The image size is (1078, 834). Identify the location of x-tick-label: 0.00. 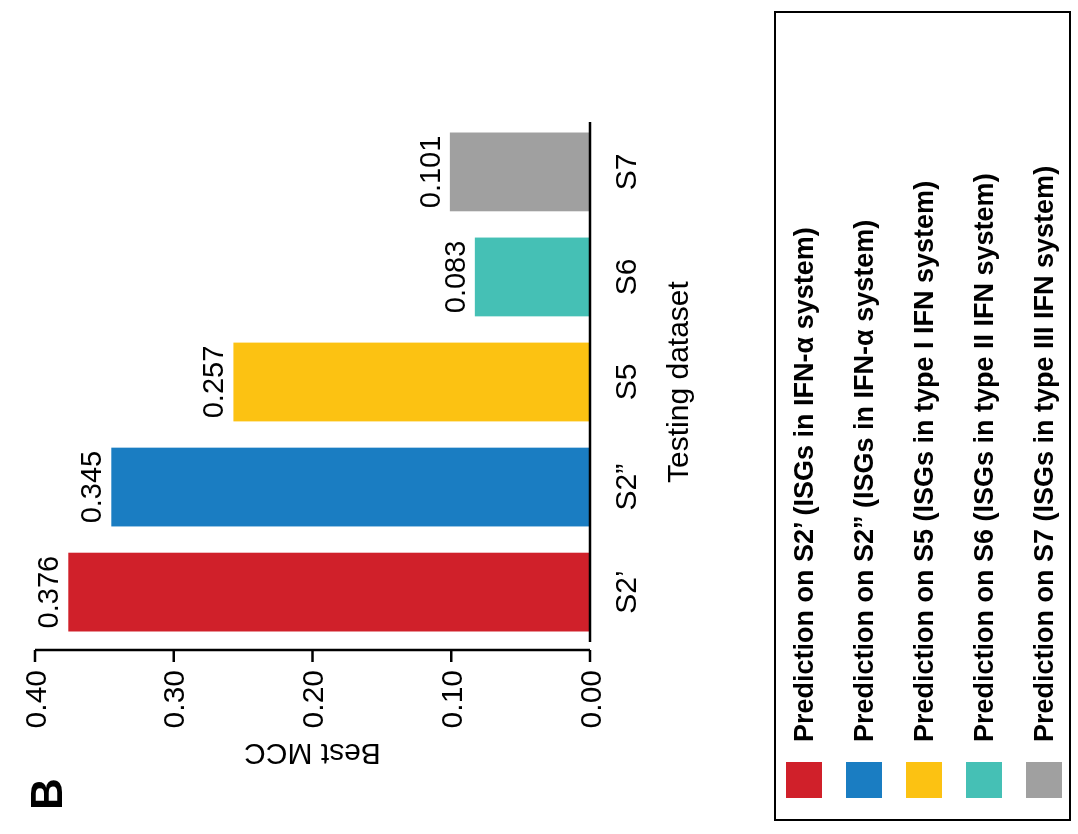
(590, 699).